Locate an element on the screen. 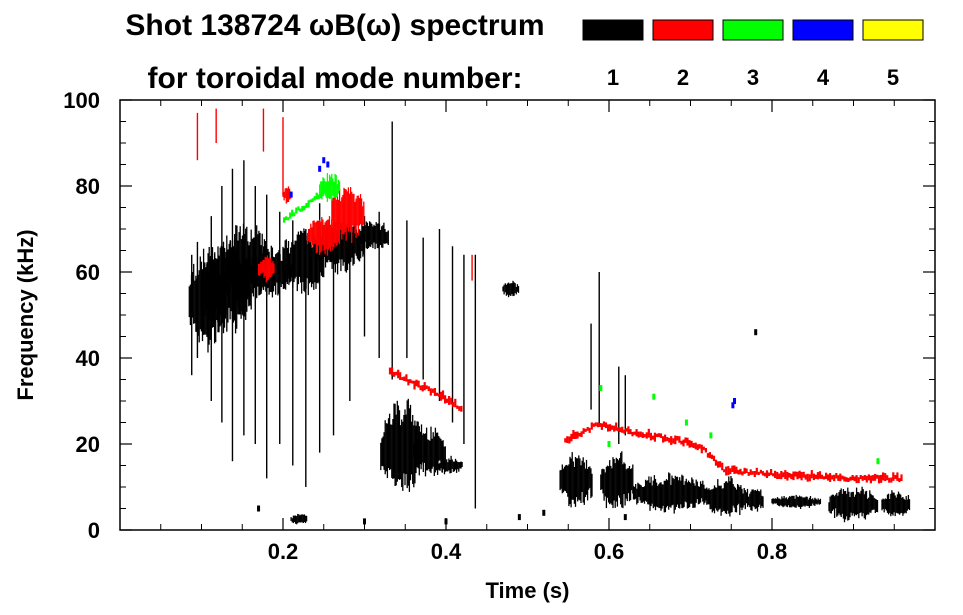 Image resolution: width=963 pixels, height=615 pixels. series-n=1-blob-19 is located at coordinates (299, 519).